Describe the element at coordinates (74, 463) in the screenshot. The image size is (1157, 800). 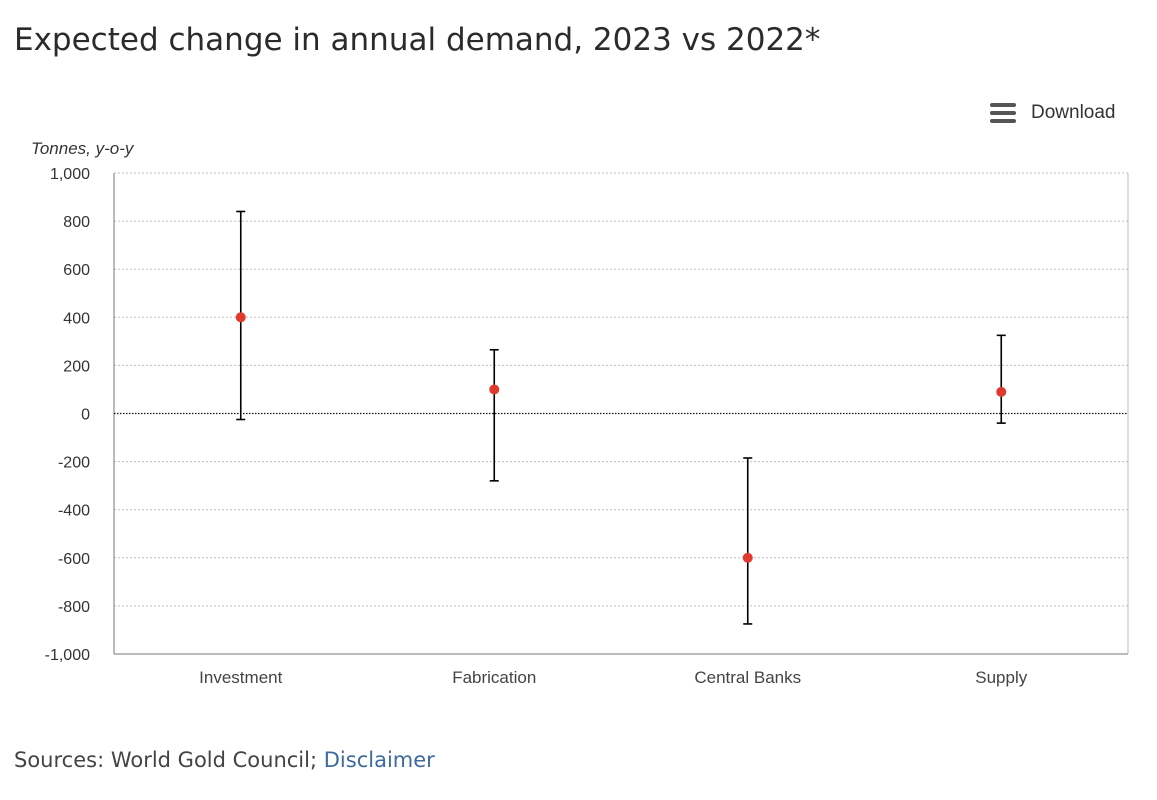
I see `y-tick-label: -200` at that location.